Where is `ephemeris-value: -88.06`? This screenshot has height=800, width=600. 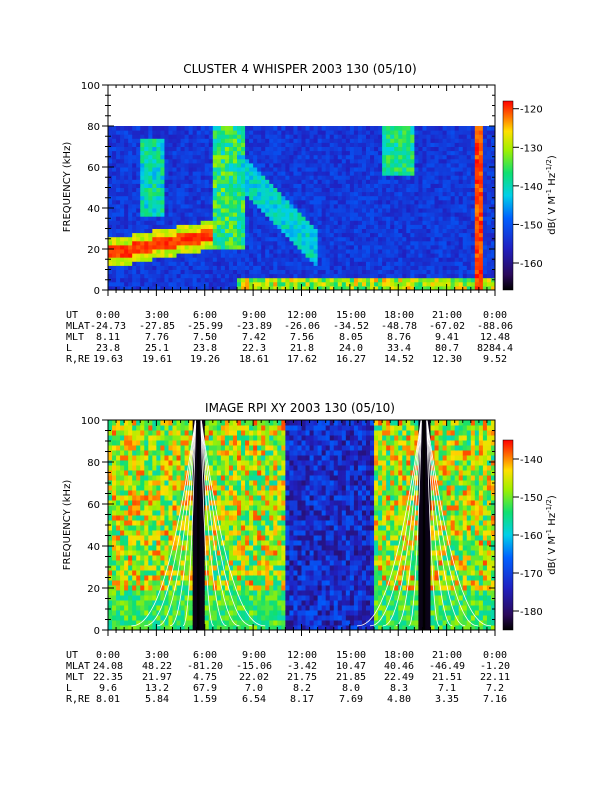 ephemeris-value: -88.06 is located at coordinates (495, 326).